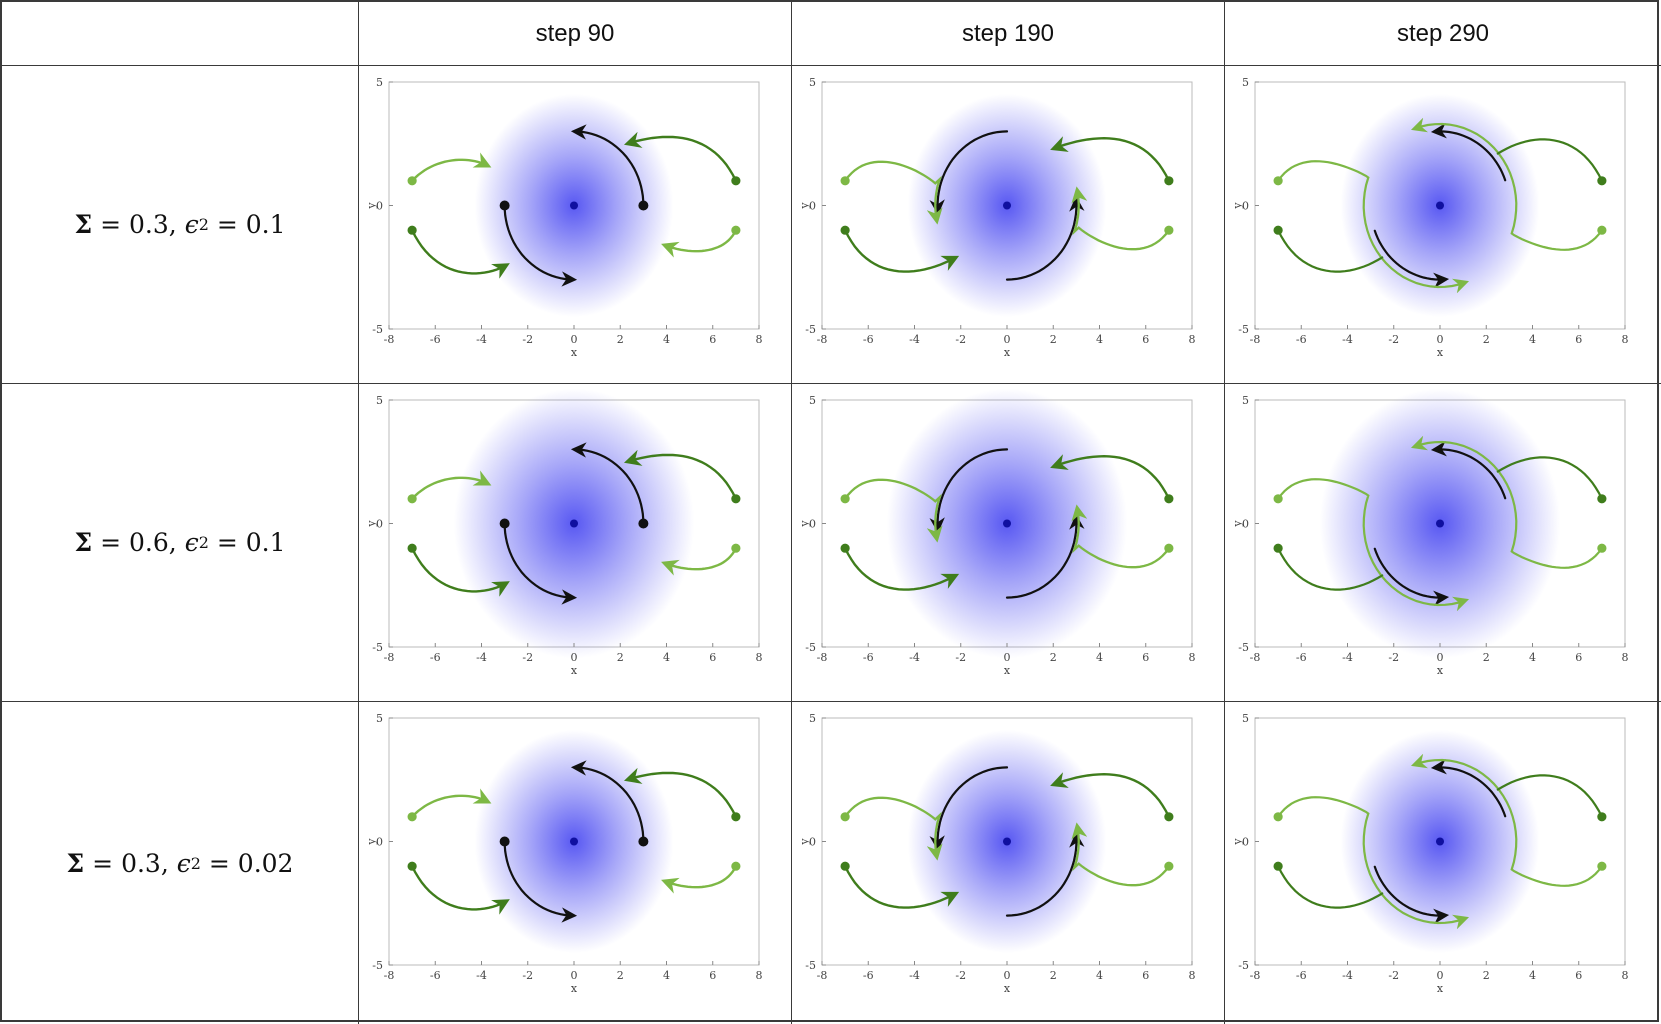  Describe the element at coordinates (251, 863) in the screenshot. I see `epsilon-value: = 0.02` at that location.